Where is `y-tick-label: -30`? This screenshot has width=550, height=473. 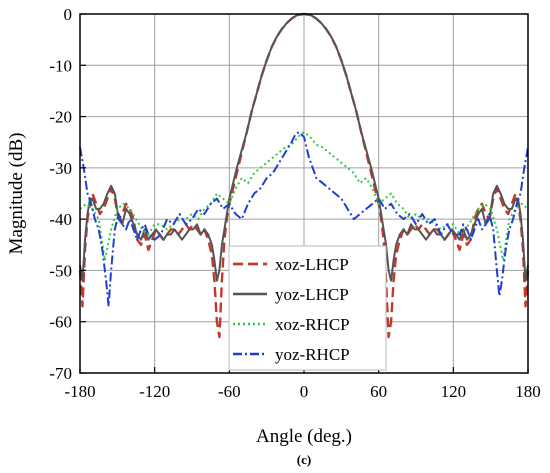
y-tick-label: -30 is located at coordinates (60, 168).